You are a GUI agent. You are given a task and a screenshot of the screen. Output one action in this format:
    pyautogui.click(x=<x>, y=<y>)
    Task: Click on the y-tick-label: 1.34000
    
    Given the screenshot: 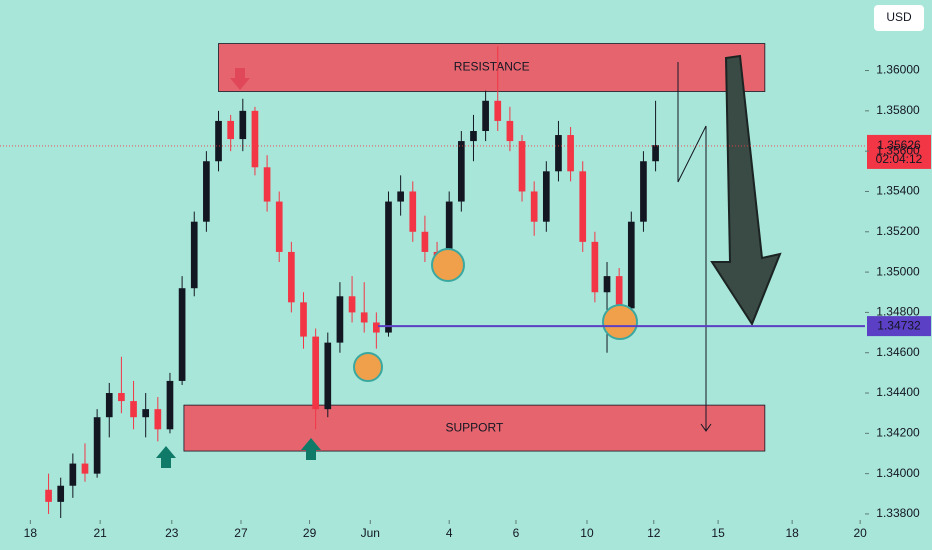 What is the action you would take?
    pyautogui.click(x=898, y=473)
    